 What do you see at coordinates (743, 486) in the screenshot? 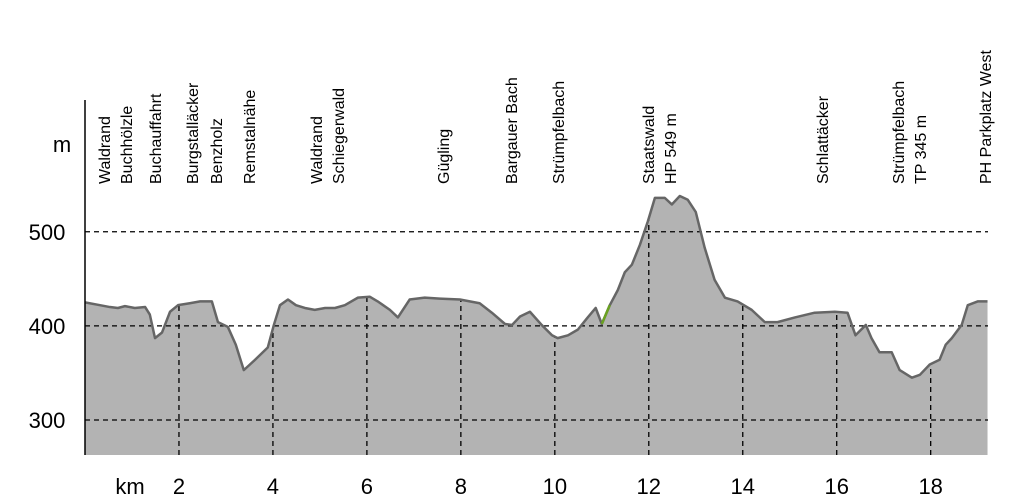
I see `x-tick-label: 14` at bounding box center [743, 486].